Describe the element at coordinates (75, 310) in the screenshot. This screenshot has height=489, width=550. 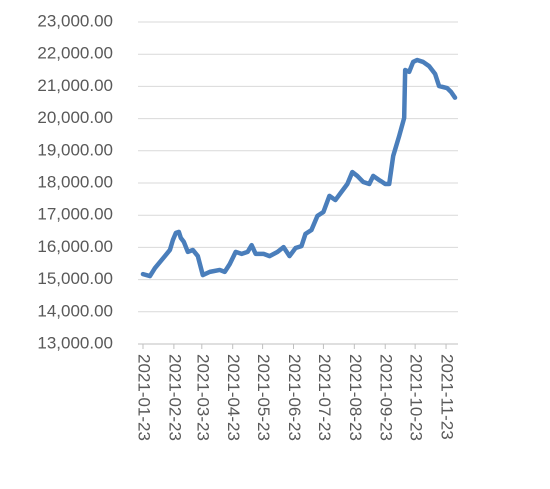
I see `y-tick-label: 14,000.00` at that location.